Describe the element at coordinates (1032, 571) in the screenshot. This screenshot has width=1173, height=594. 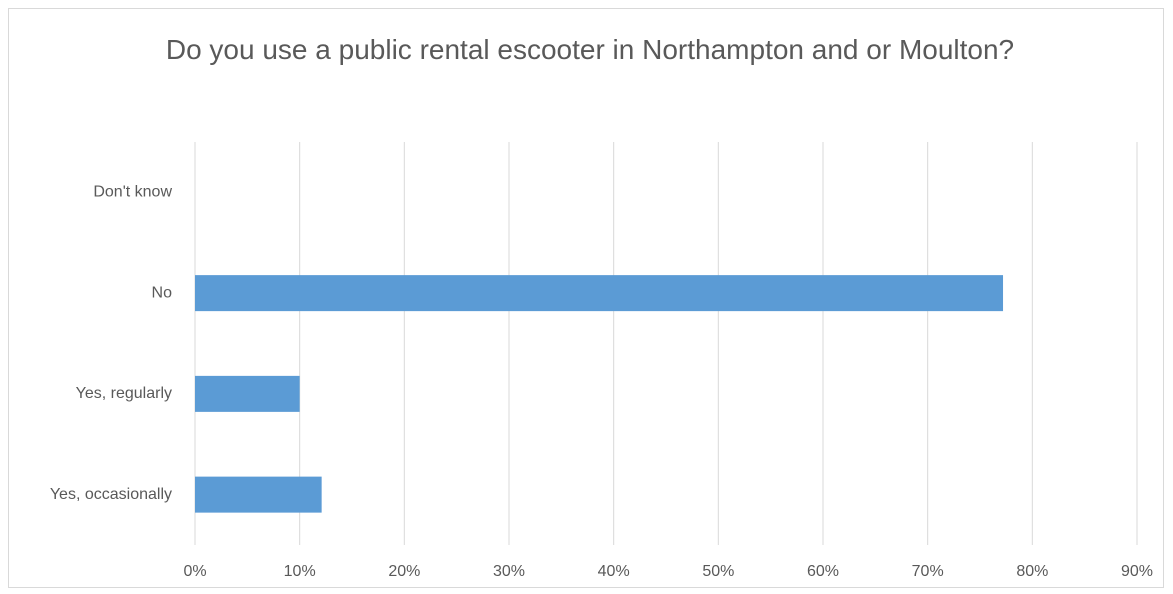
I see `x-tick-label: 80%` at that location.